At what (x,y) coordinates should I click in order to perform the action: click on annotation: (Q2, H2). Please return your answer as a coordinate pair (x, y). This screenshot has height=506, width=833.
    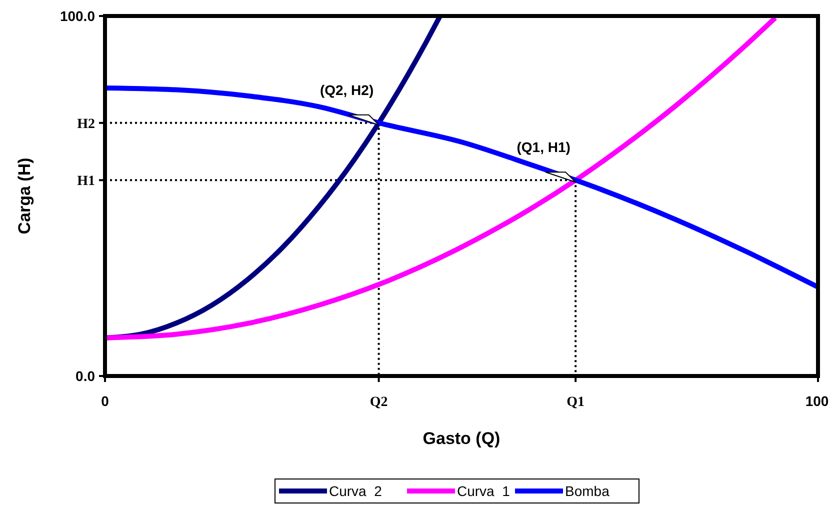
    Looking at the image, I should click on (347, 90).